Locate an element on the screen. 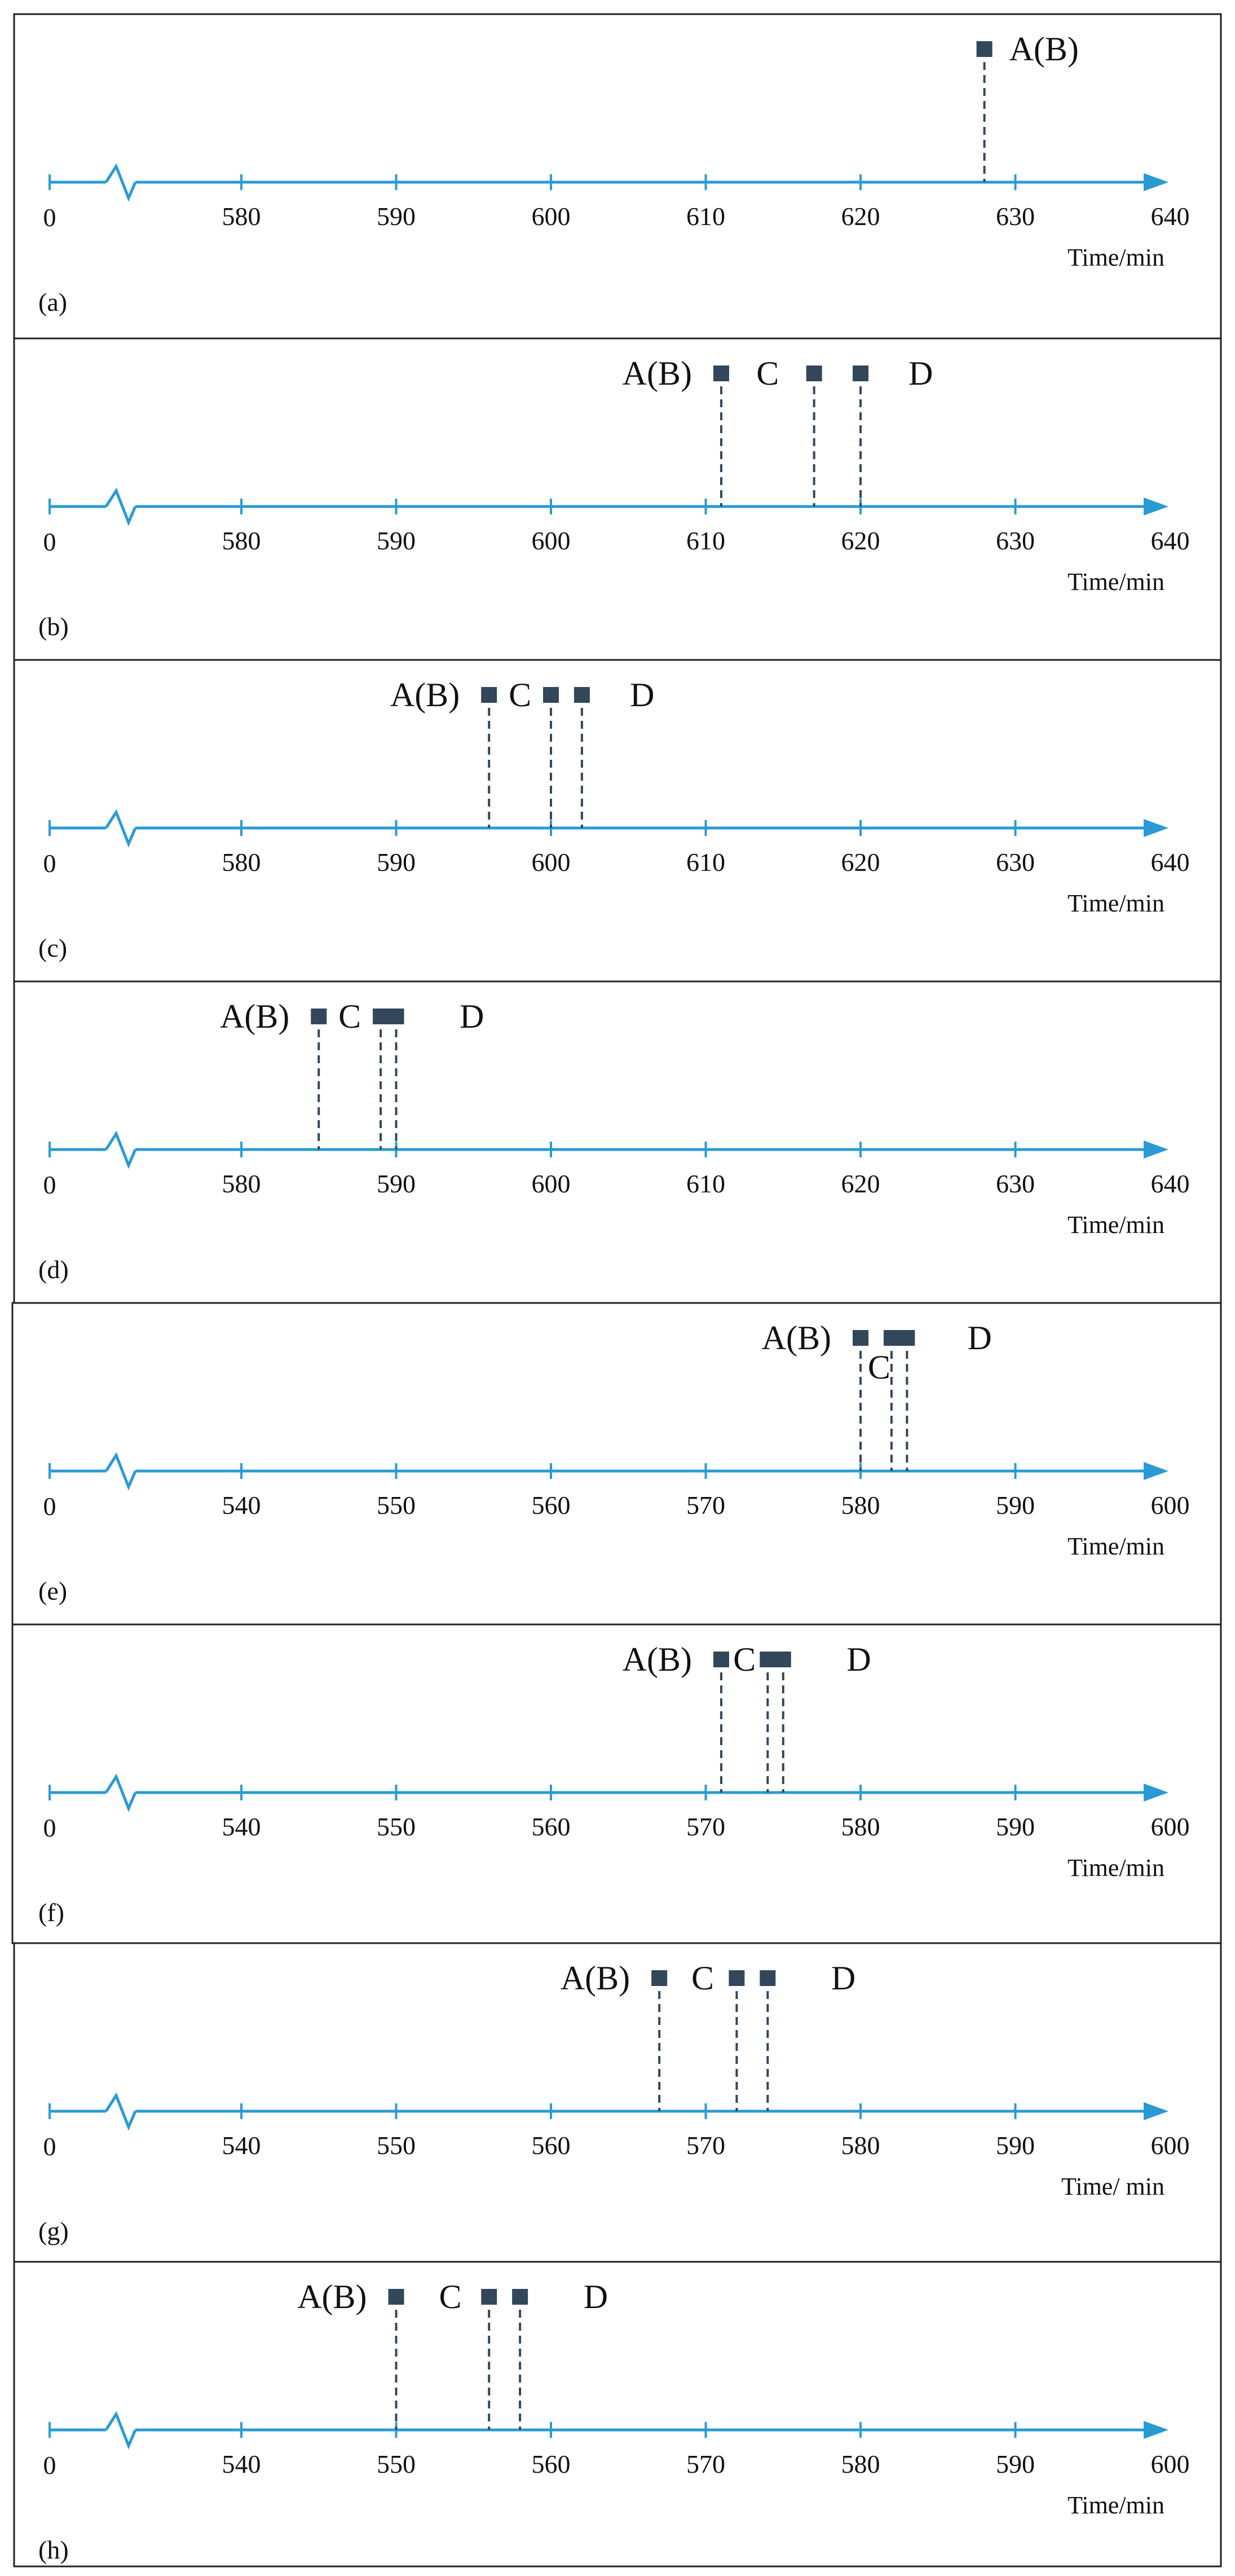 The height and width of the screenshot is (2576, 1235). event-label: C is located at coordinates (768, 374).